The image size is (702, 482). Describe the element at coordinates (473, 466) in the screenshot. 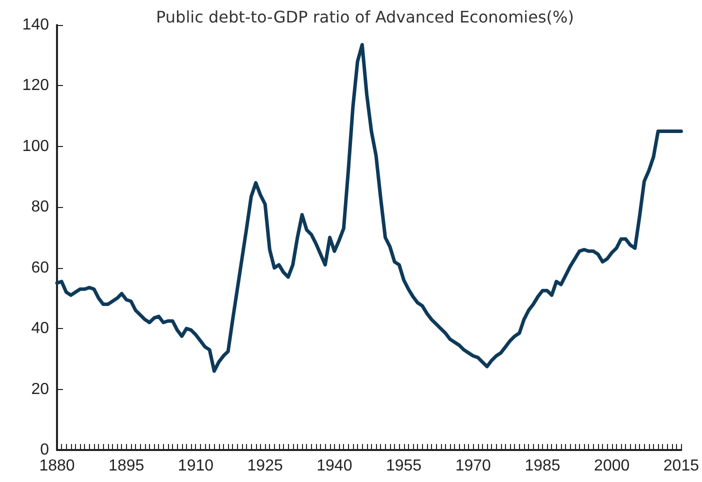

I see `x-tick-label: 1970` at that location.